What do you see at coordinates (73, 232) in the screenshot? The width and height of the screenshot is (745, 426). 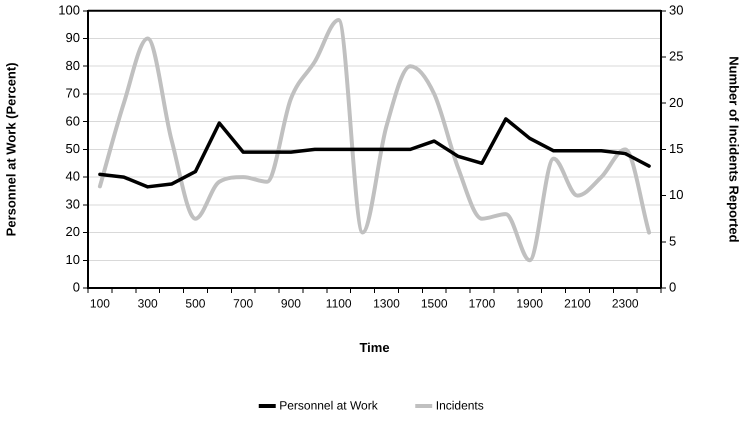 I see `y-tick-label: 20` at bounding box center [73, 232].